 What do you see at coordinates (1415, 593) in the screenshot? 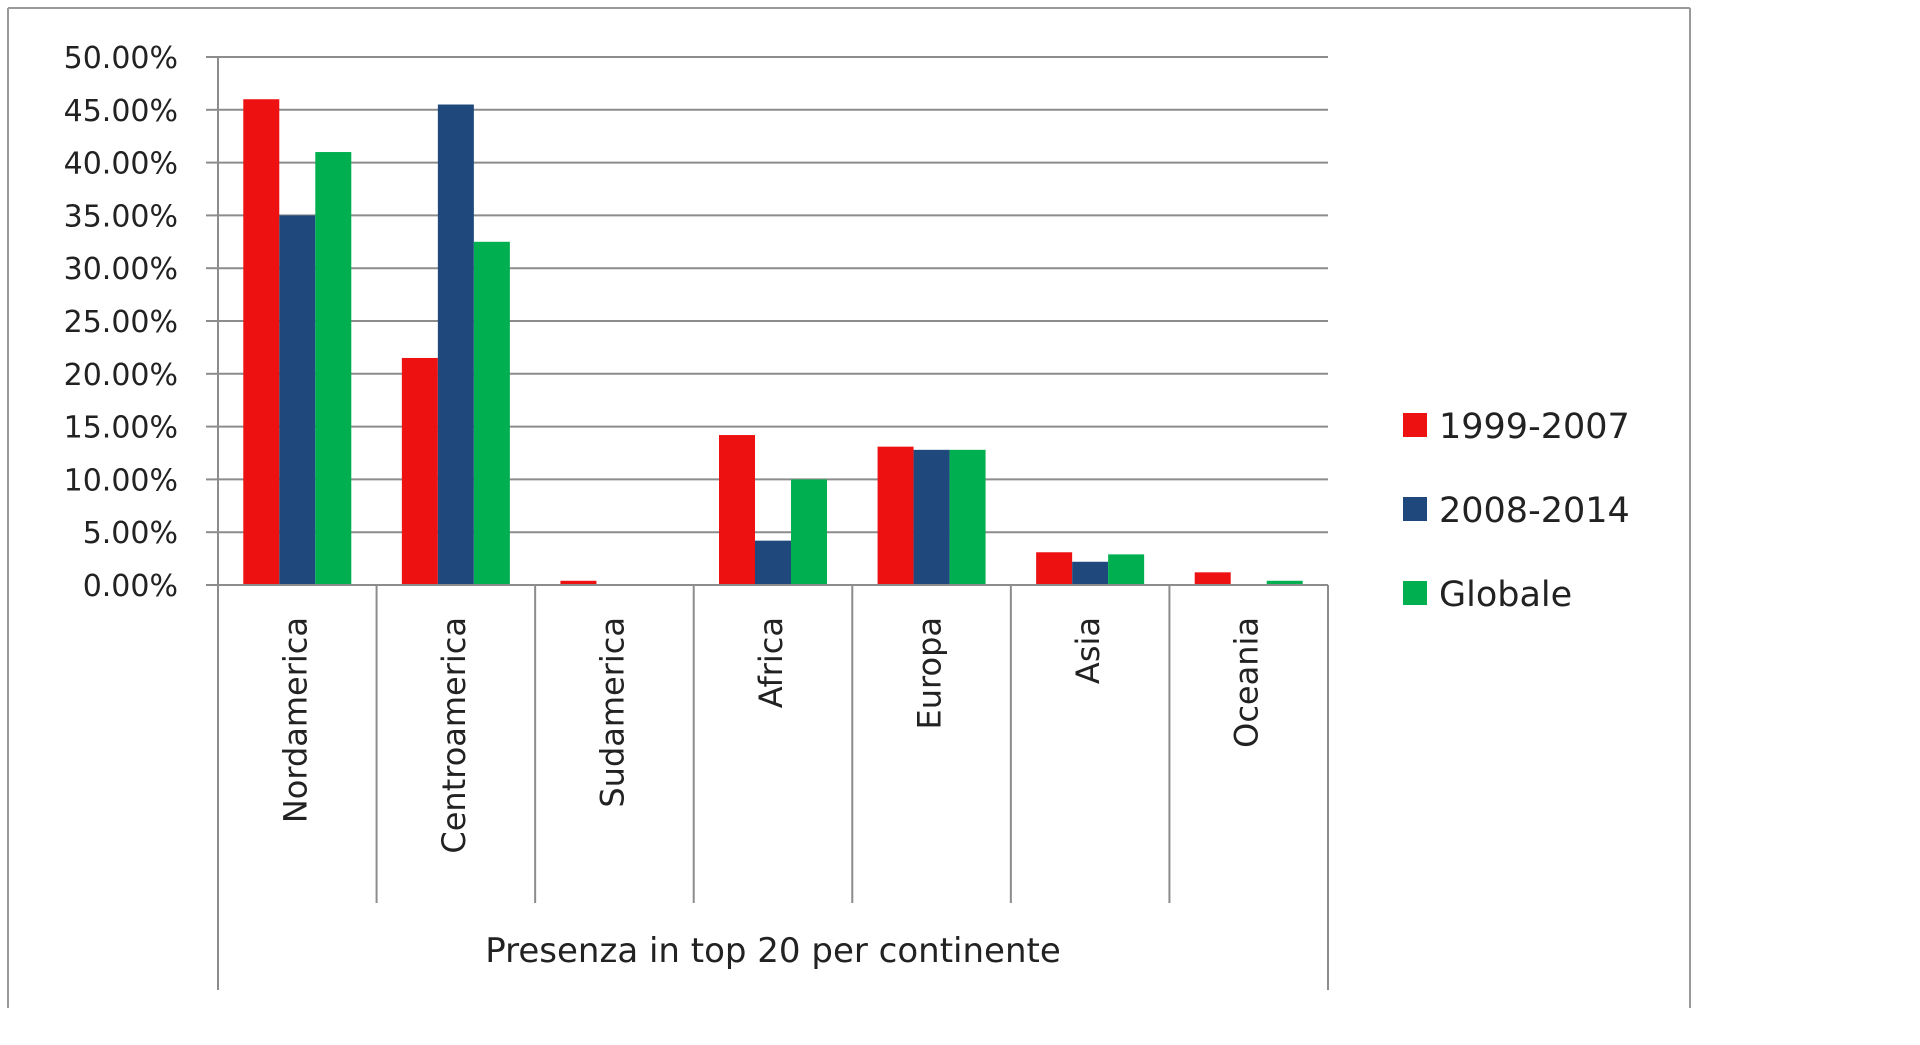
I see `legend-swatch-Globale` at bounding box center [1415, 593].